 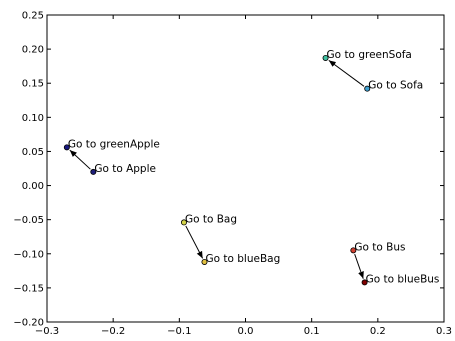 What do you see at coordinates (211, 219) in the screenshot?
I see `point-label: Go to Bag` at bounding box center [211, 219].